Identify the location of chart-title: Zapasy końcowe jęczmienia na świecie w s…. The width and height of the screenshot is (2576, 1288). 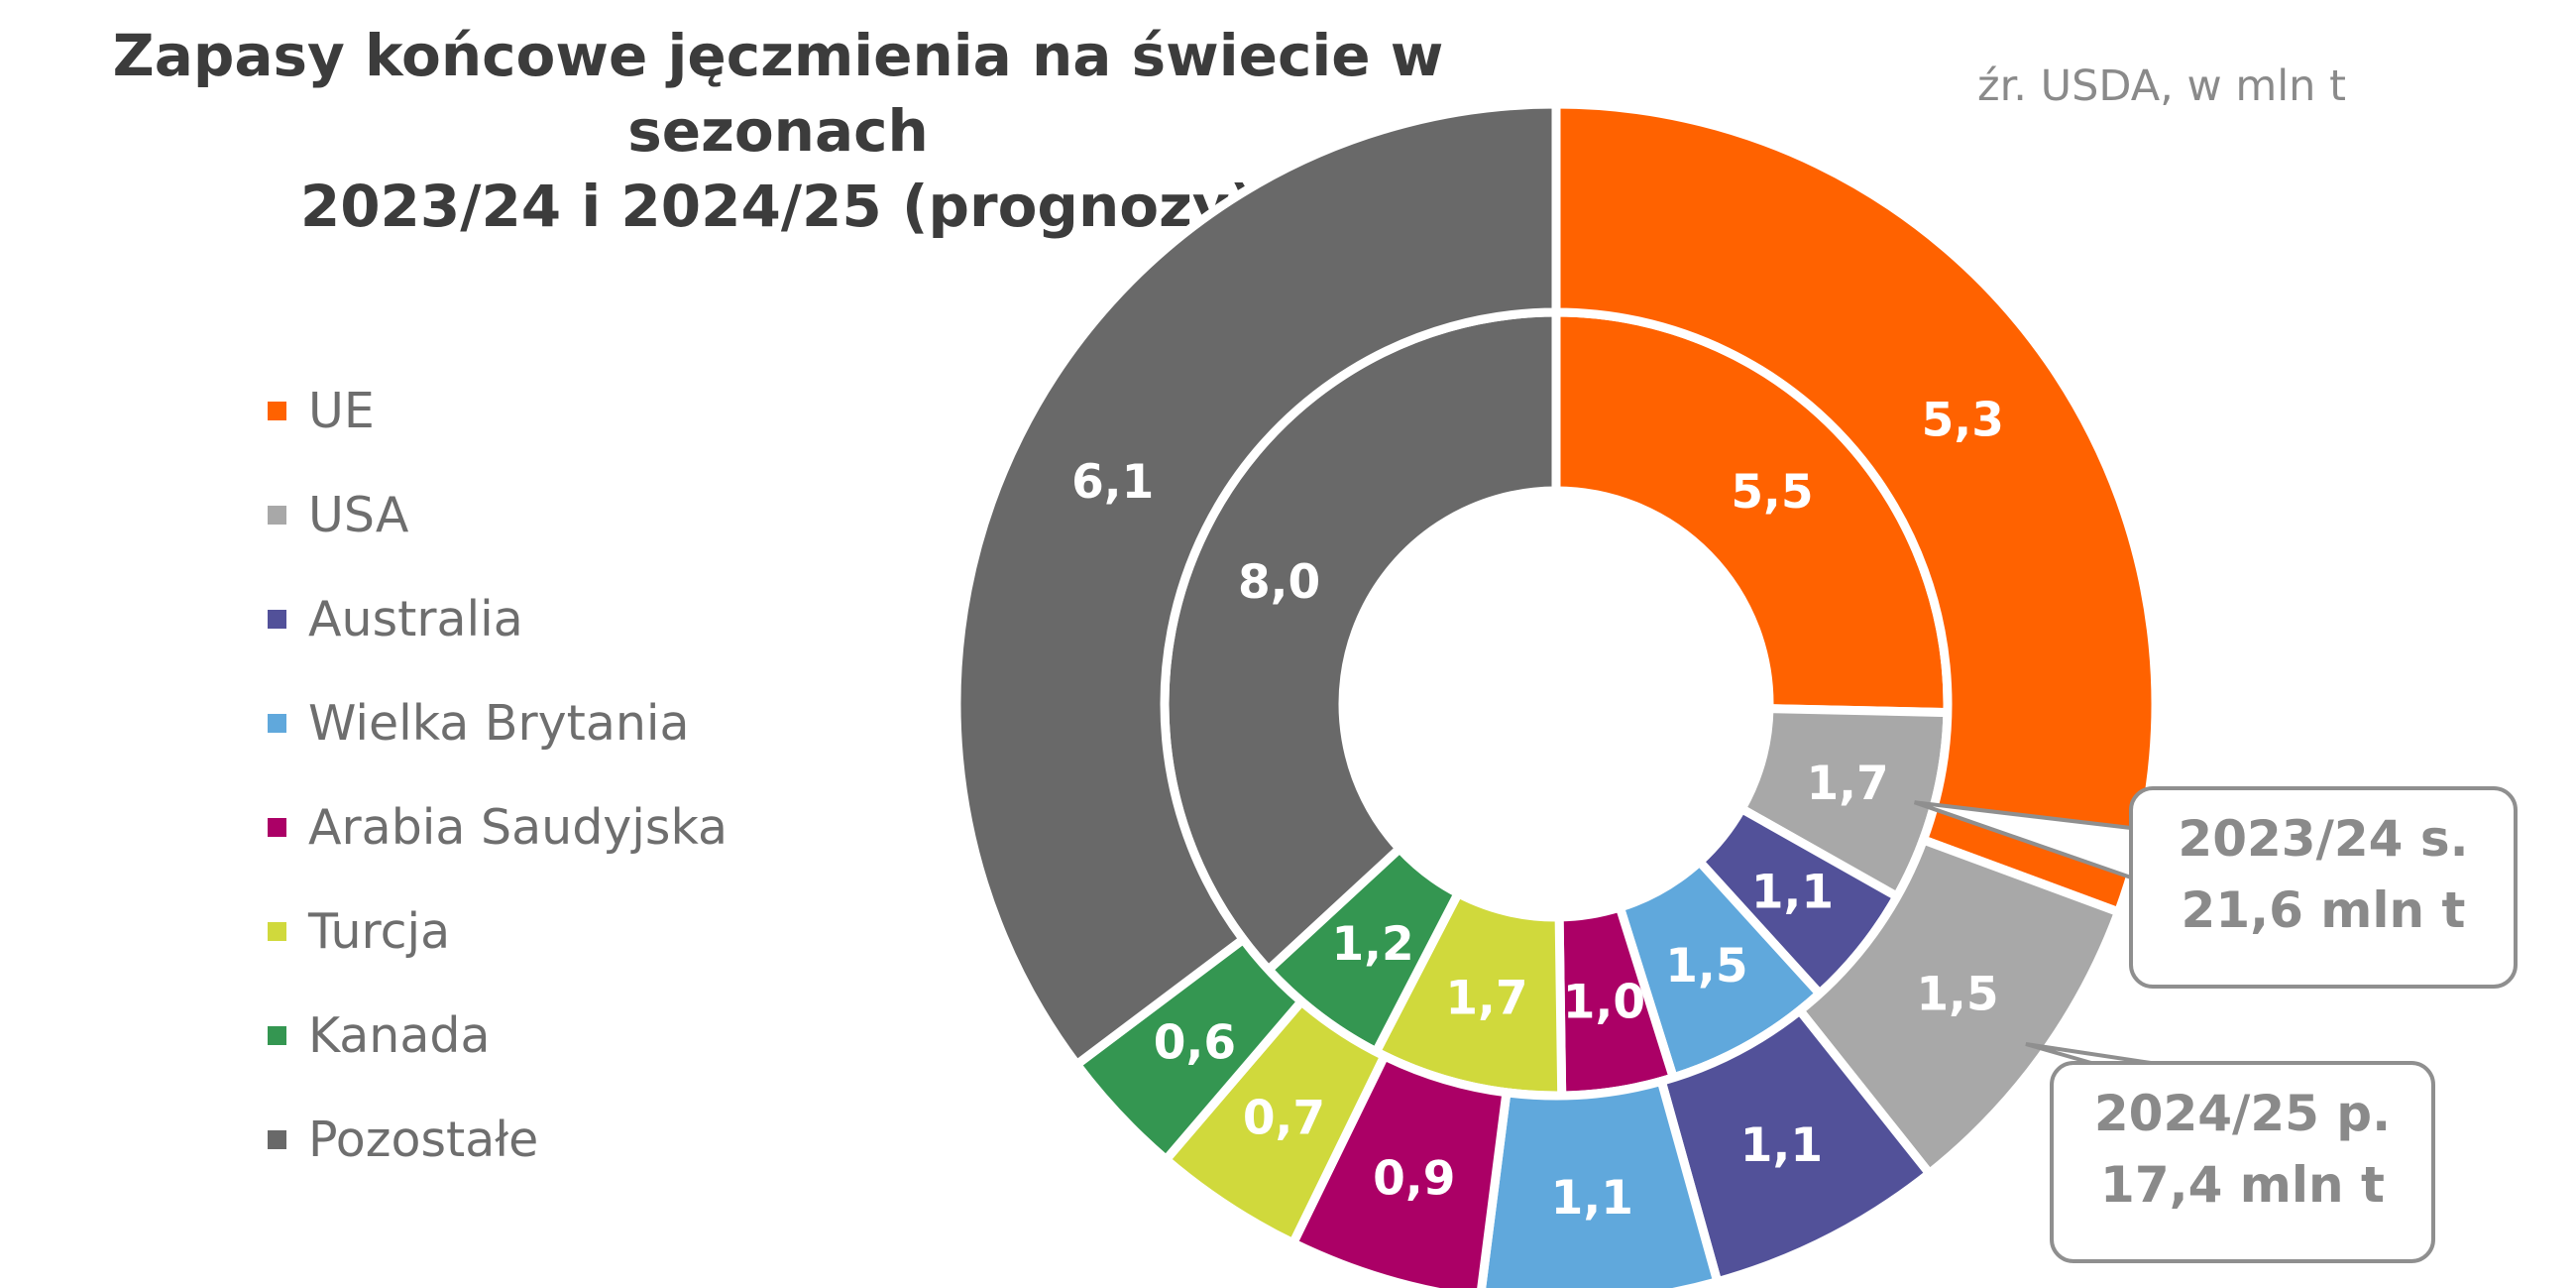
(778, 131).